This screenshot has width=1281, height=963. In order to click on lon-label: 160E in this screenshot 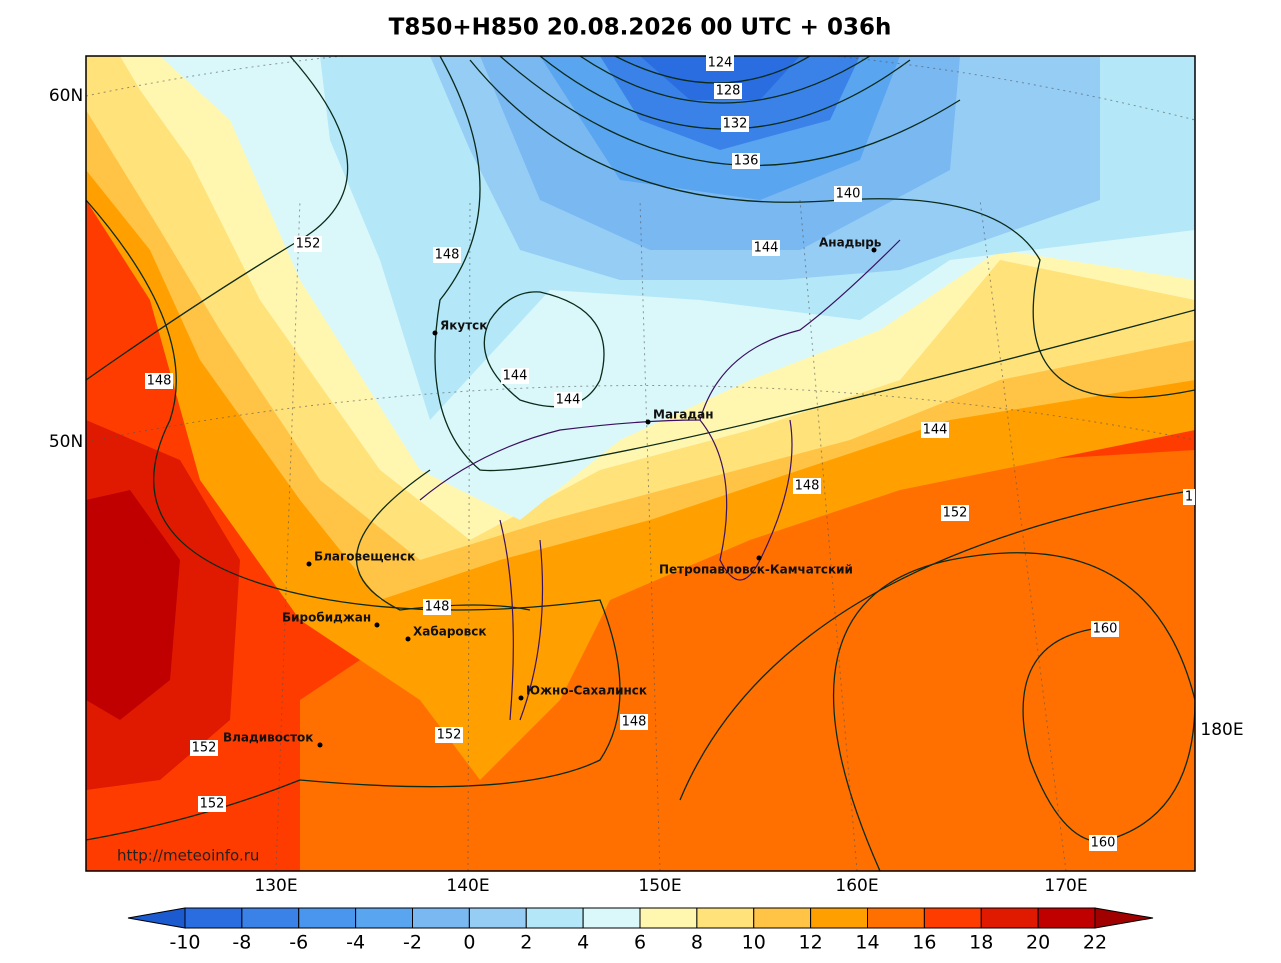, I will do `click(856, 886)`.